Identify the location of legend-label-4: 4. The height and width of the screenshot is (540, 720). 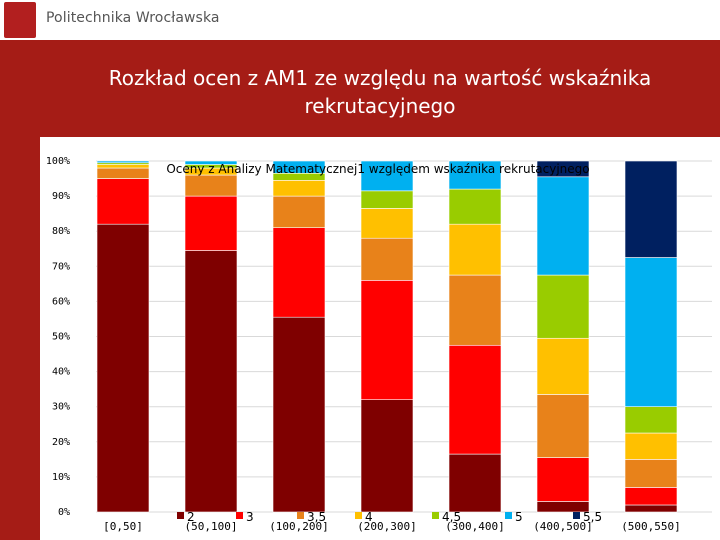
(369, 517).